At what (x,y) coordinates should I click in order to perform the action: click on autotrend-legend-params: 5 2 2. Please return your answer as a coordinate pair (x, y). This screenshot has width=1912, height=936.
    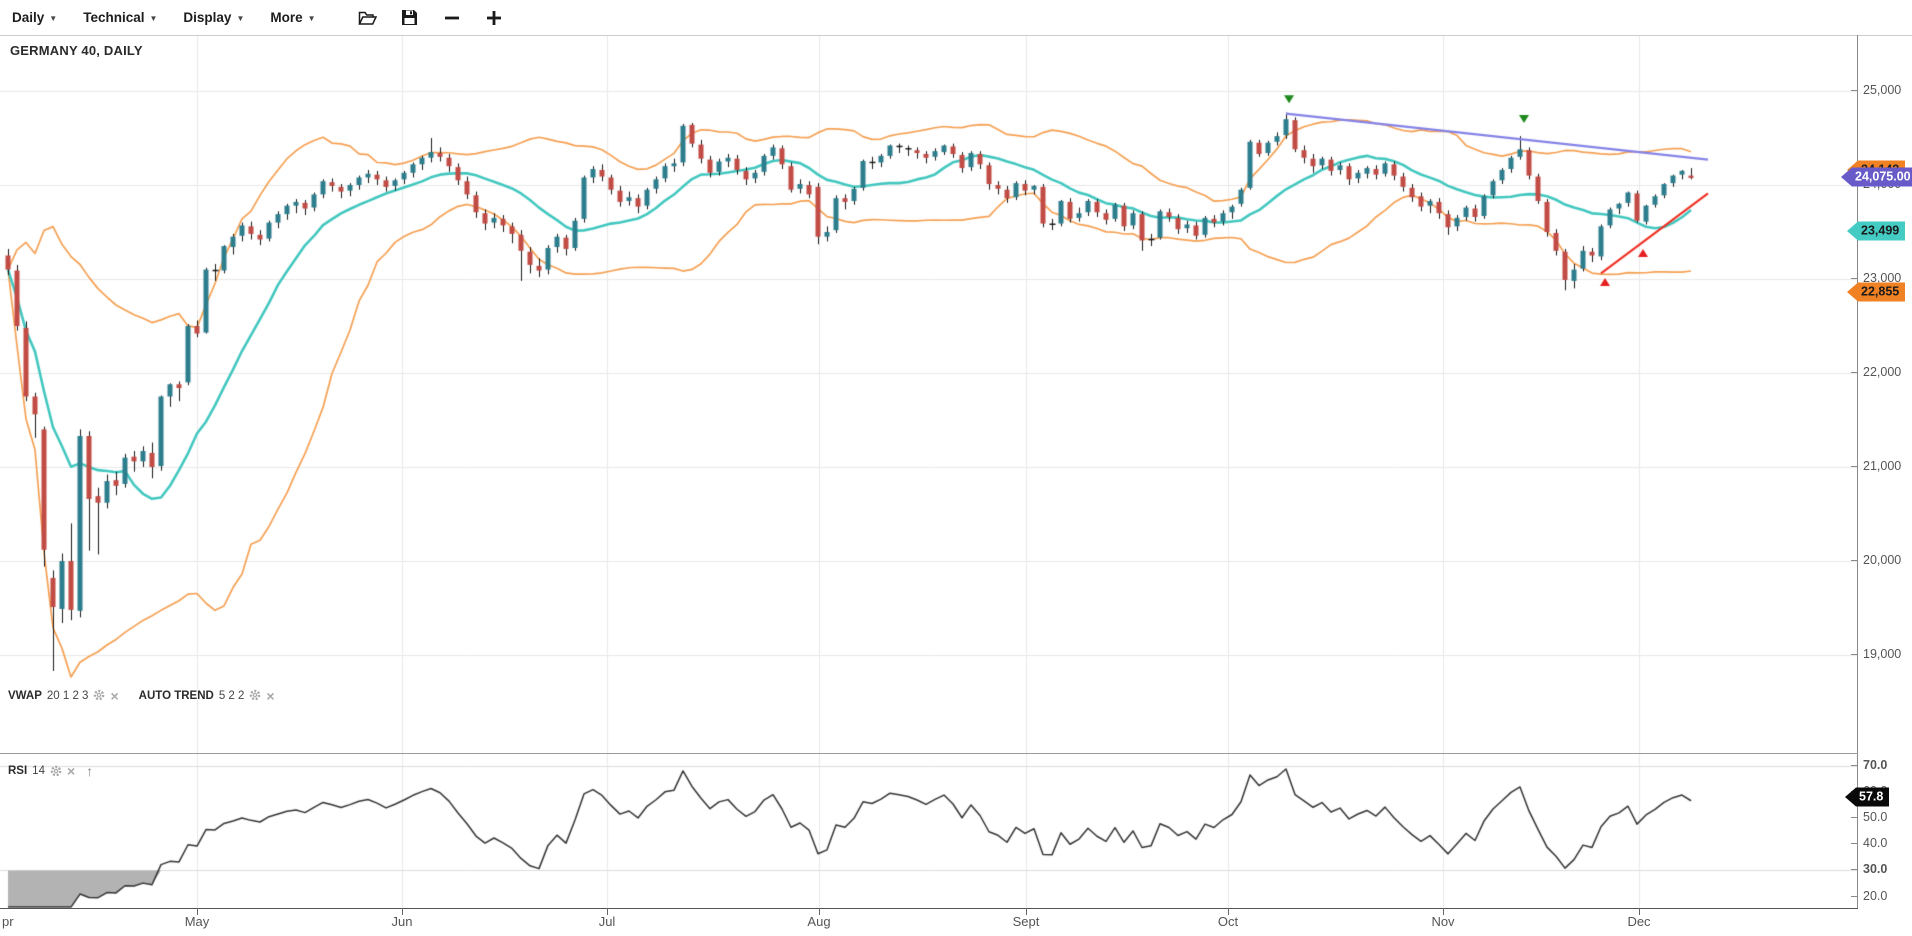
    Looking at the image, I should click on (231, 695).